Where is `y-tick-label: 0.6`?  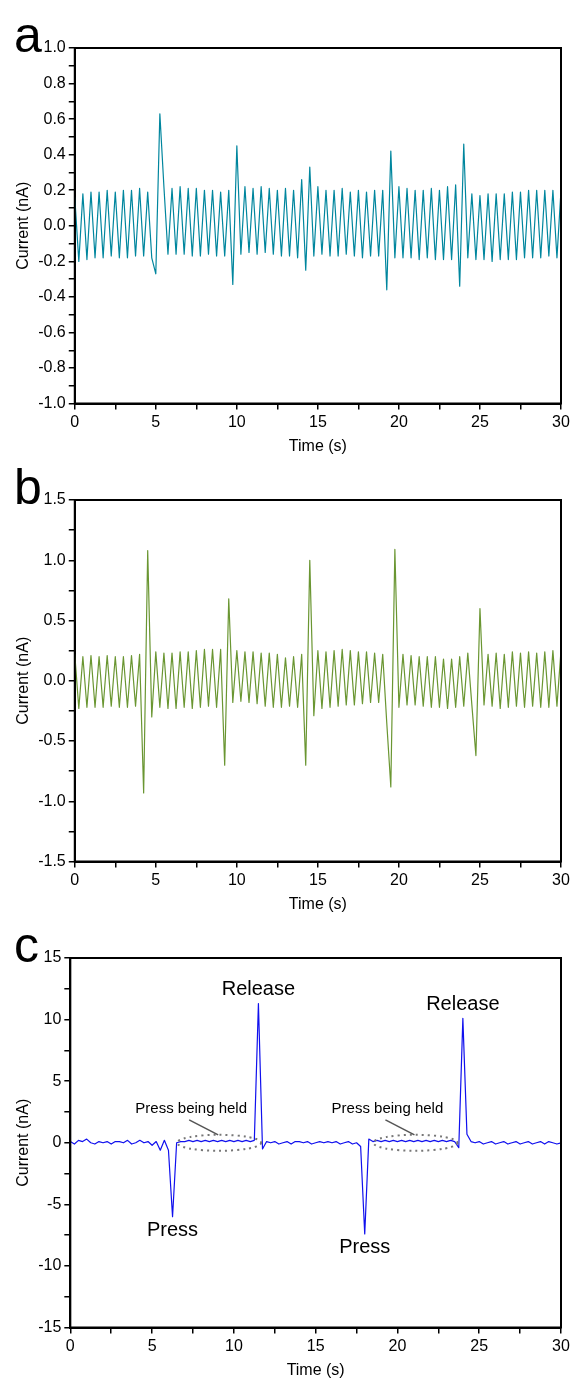
y-tick-label: 0.6 is located at coordinates (54, 118).